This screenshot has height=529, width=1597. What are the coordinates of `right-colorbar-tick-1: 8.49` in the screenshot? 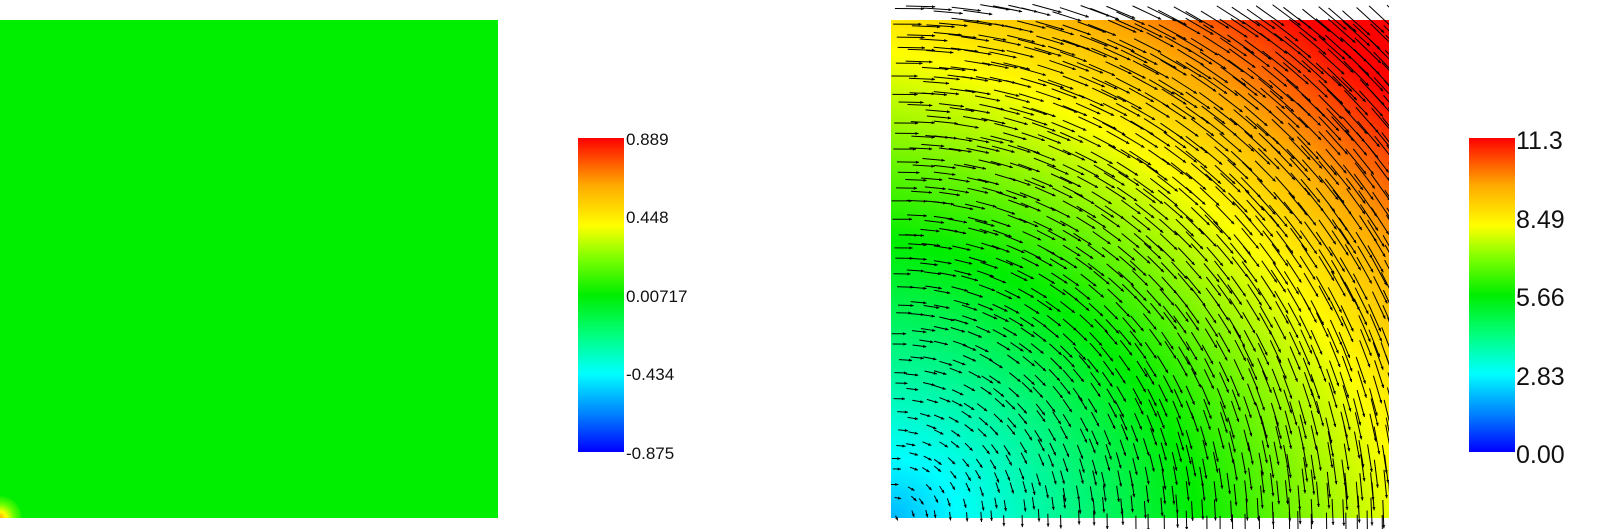 It's located at (1540, 220).